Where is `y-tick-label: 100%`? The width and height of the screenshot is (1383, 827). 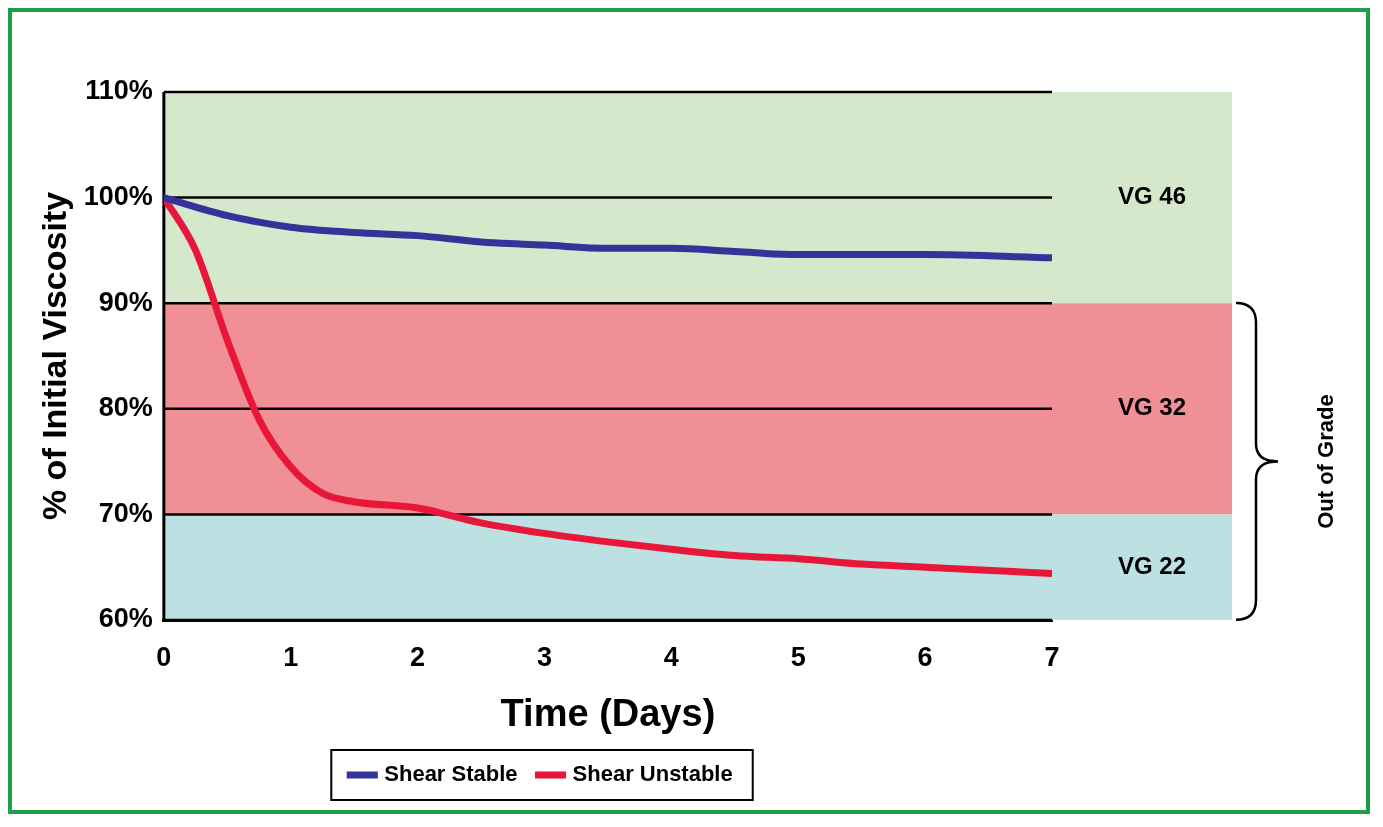
y-tick-label: 100% is located at coordinates (118, 196).